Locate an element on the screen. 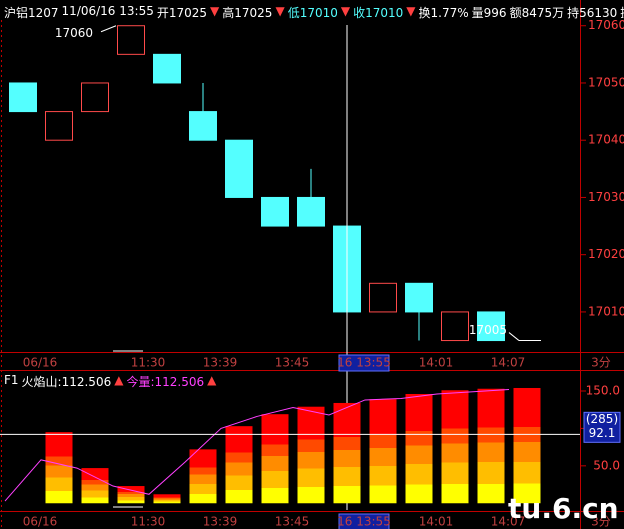 This screenshot has width=624, height=529. y-tick-label: 17050 is located at coordinates (606, 82).